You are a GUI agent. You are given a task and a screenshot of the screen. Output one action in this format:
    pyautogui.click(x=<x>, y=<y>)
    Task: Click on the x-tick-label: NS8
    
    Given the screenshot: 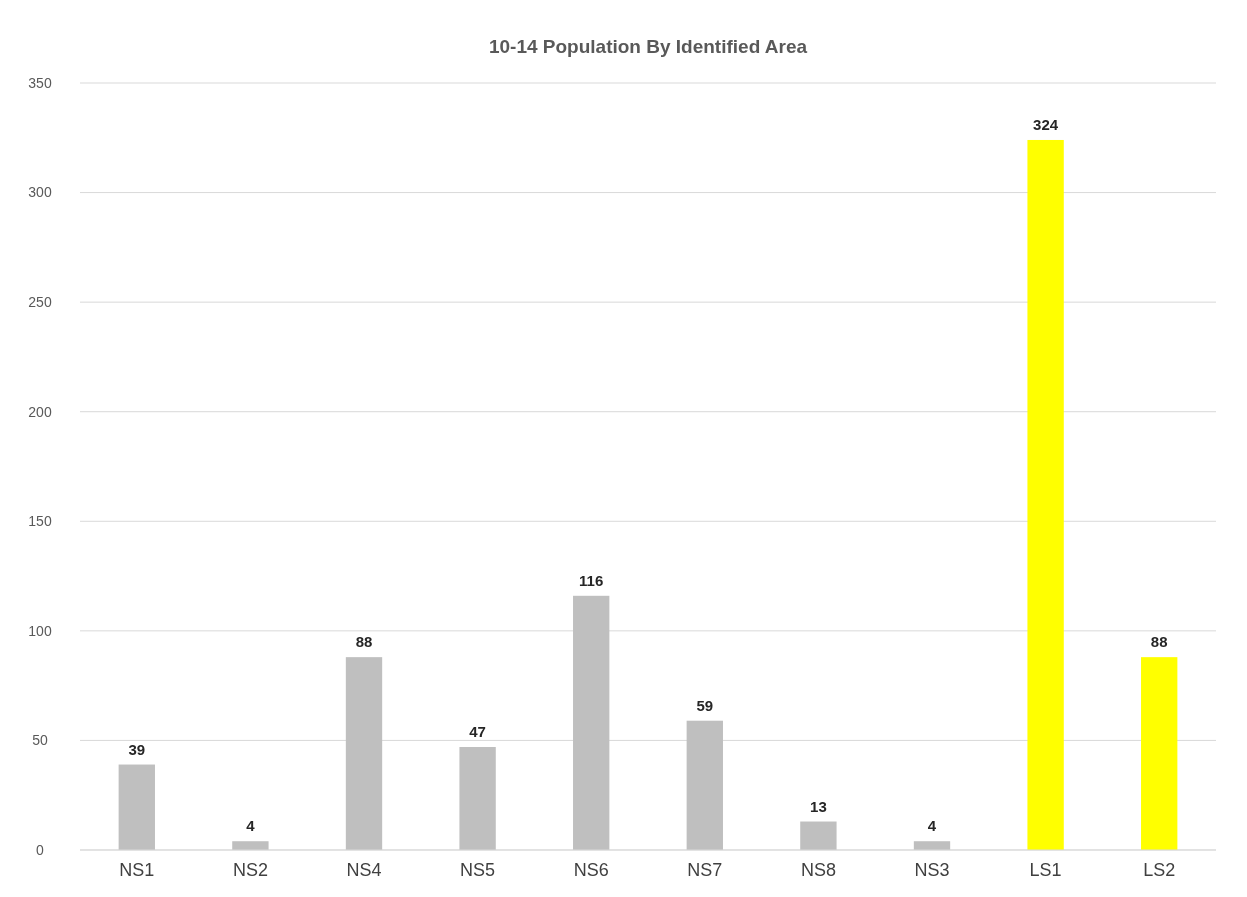 What is the action you would take?
    pyautogui.click(x=818, y=870)
    